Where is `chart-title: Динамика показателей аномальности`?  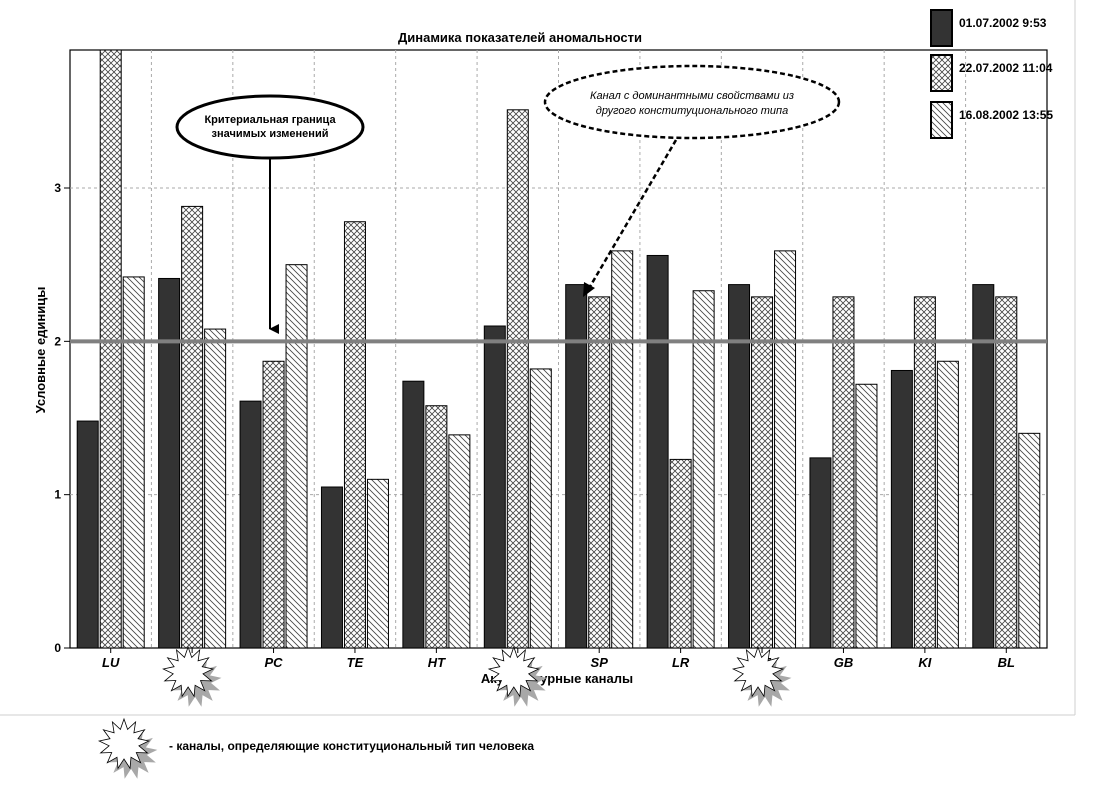 chart-title: Динамика показателей аномальности is located at coordinates (520, 37).